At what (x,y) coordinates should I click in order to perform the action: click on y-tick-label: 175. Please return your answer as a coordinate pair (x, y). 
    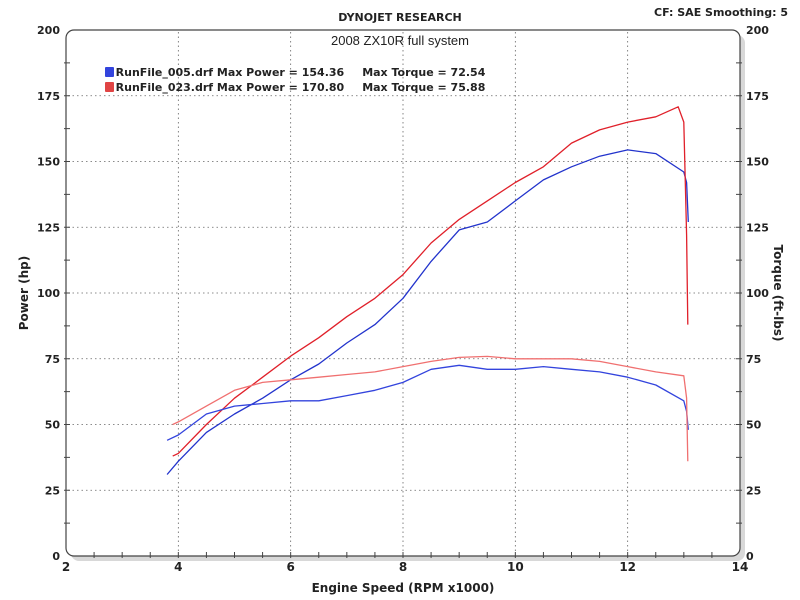
    Looking at the image, I should click on (48, 96).